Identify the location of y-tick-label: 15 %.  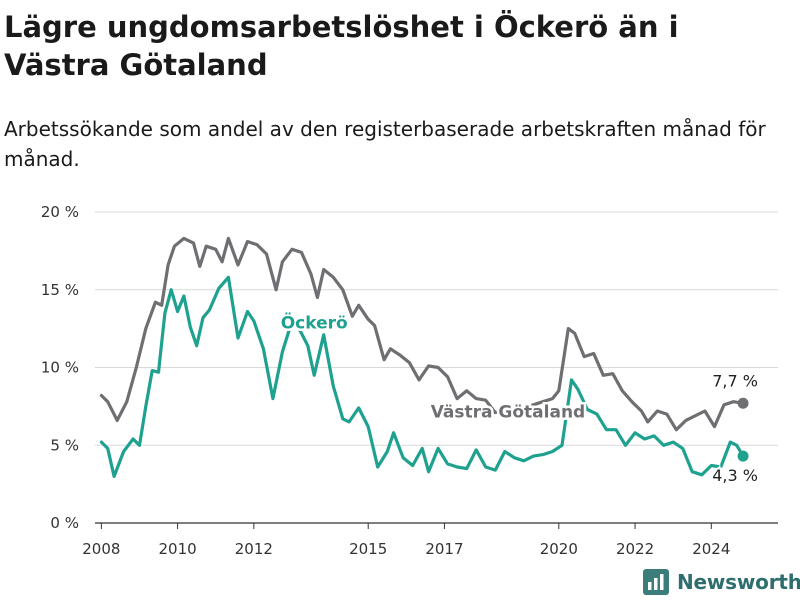
(60, 290).